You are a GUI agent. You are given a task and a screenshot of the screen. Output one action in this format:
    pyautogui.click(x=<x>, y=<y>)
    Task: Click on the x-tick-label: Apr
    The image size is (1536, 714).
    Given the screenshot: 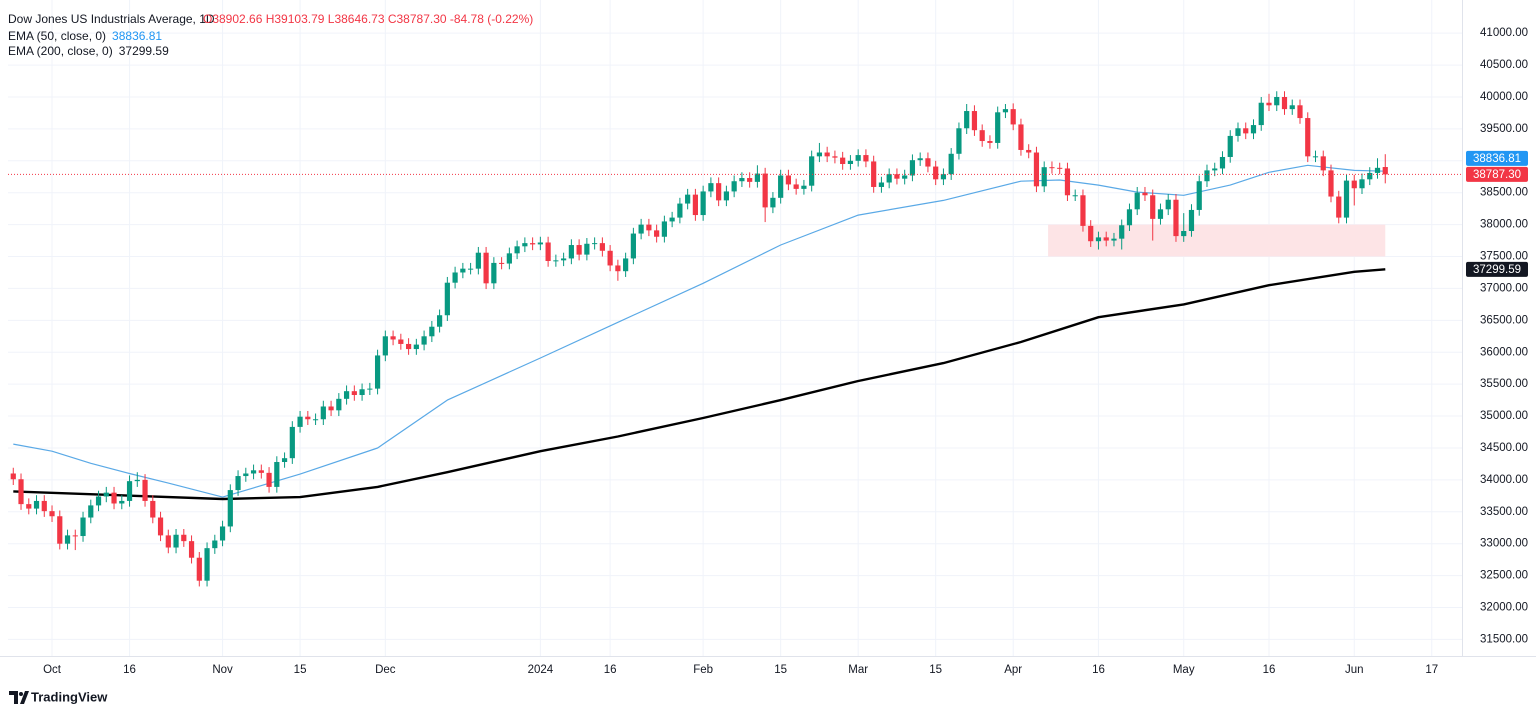 What is the action you would take?
    pyautogui.click(x=1013, y=670)
    